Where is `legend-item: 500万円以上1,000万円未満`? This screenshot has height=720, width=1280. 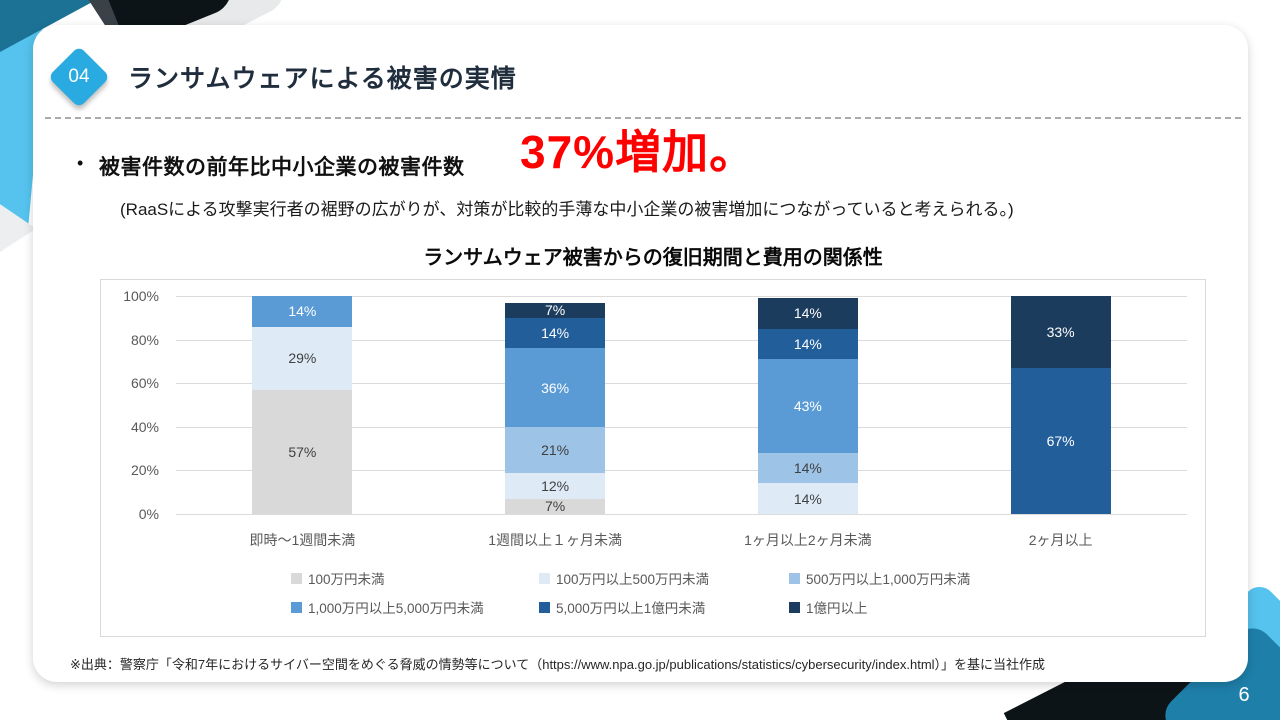
legend-item: 500万円以上1,000万円未満 is located at coordinates (949, 578).